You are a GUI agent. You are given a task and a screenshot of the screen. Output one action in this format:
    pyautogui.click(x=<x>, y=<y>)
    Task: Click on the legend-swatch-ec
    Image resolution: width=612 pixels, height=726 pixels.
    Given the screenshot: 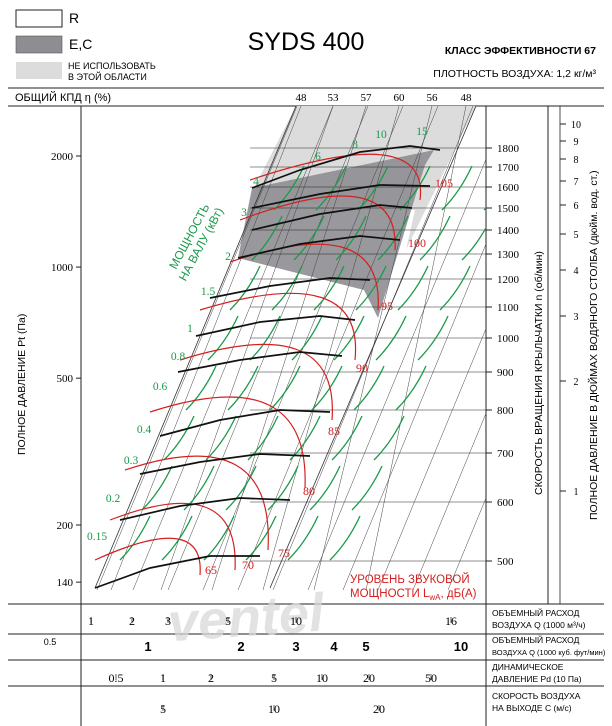 What is the action you would take?
    pyautogui.click(x=39, y=44)
    